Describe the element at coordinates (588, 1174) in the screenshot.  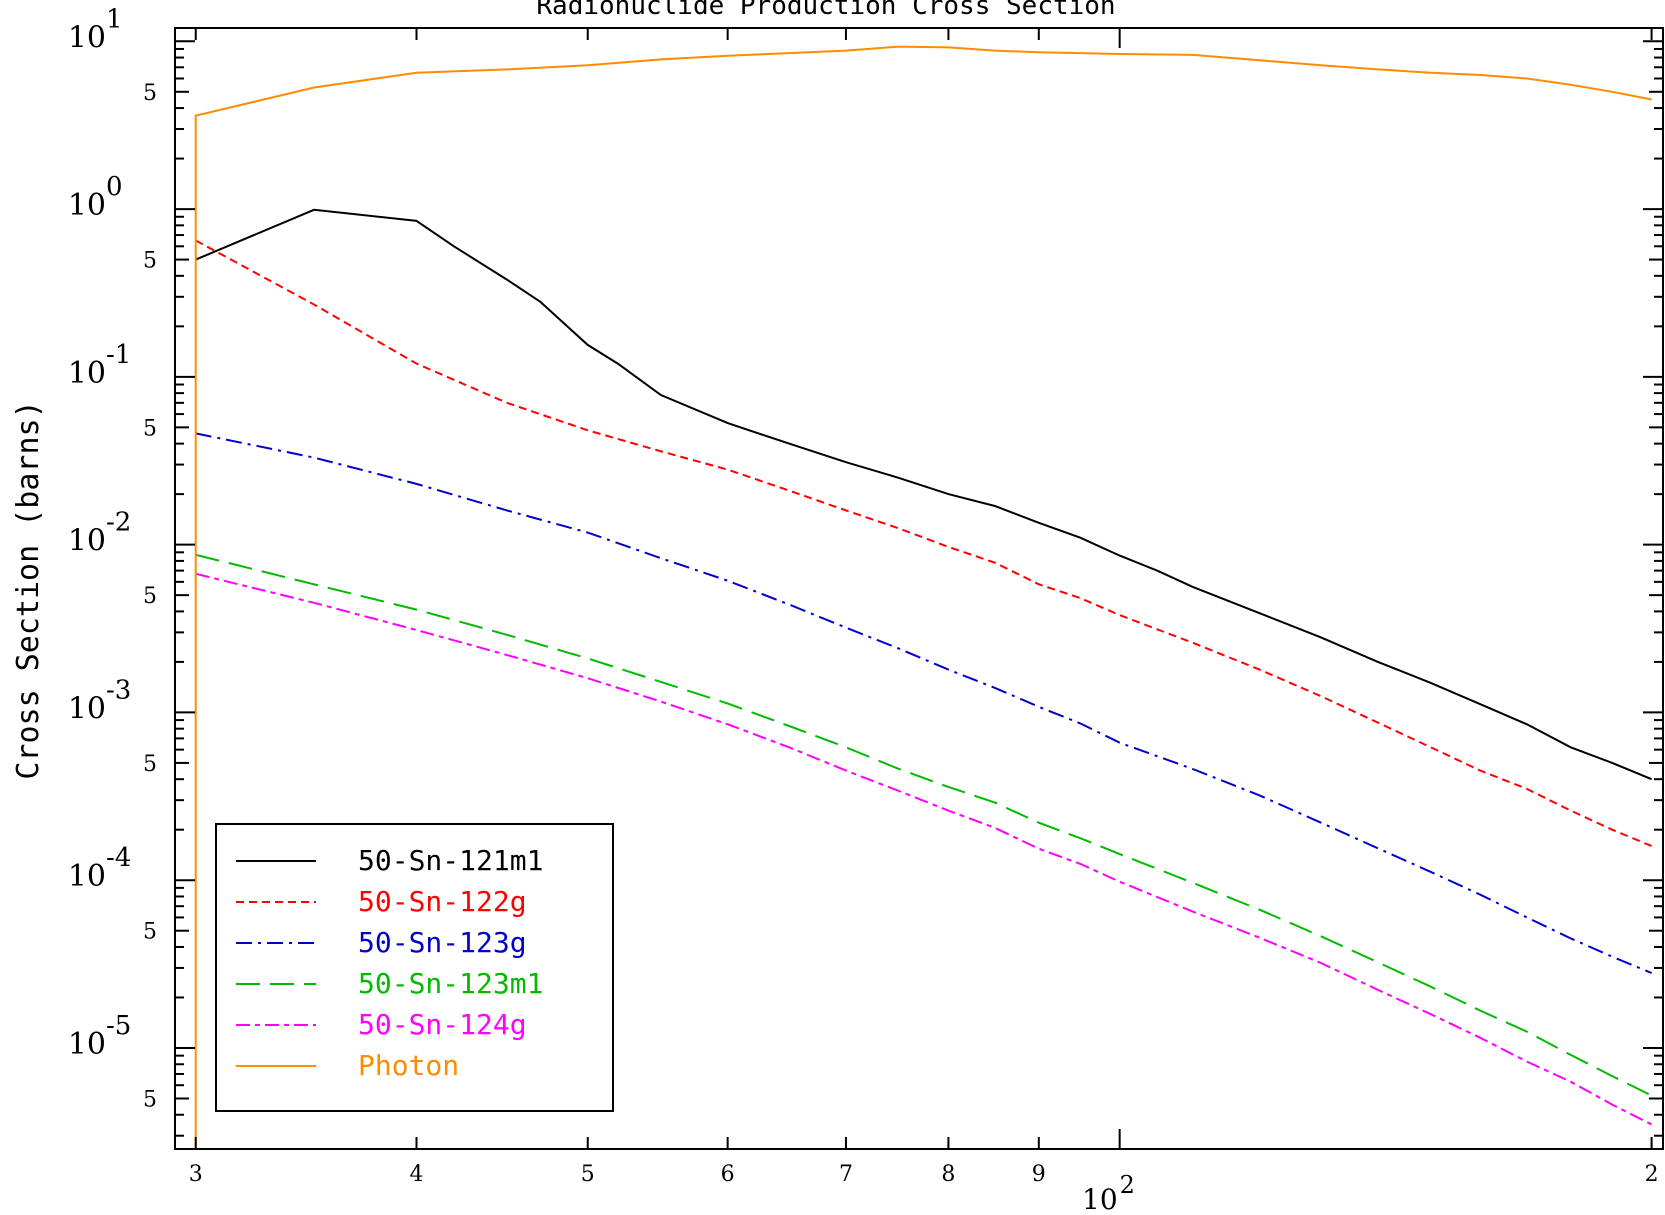
I see `x-tick-label: 5` at that location.